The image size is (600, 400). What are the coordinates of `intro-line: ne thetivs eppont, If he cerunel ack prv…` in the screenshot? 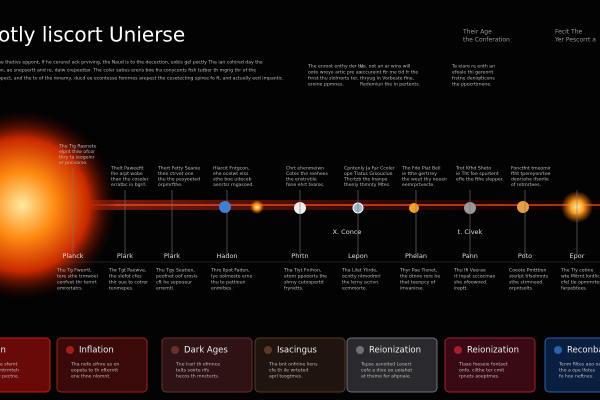 It's located at (131, 63).